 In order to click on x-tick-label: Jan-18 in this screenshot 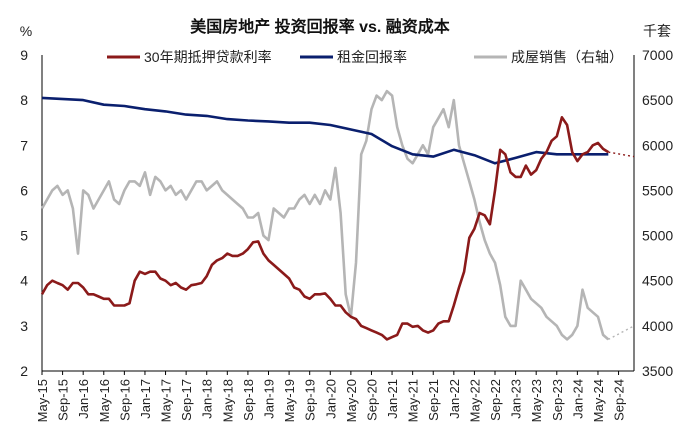, I will do `click(207, 399)`.